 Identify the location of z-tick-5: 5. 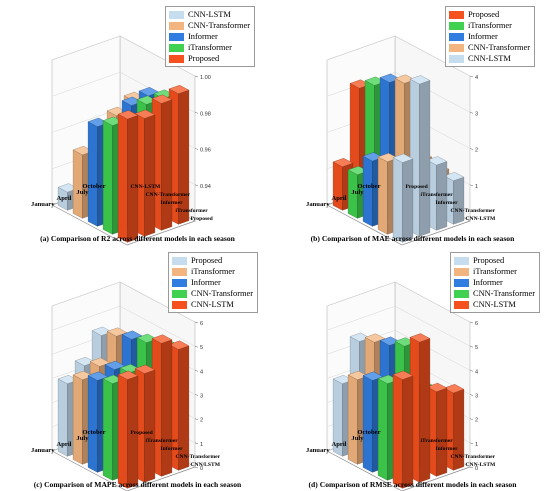
(476, 348).